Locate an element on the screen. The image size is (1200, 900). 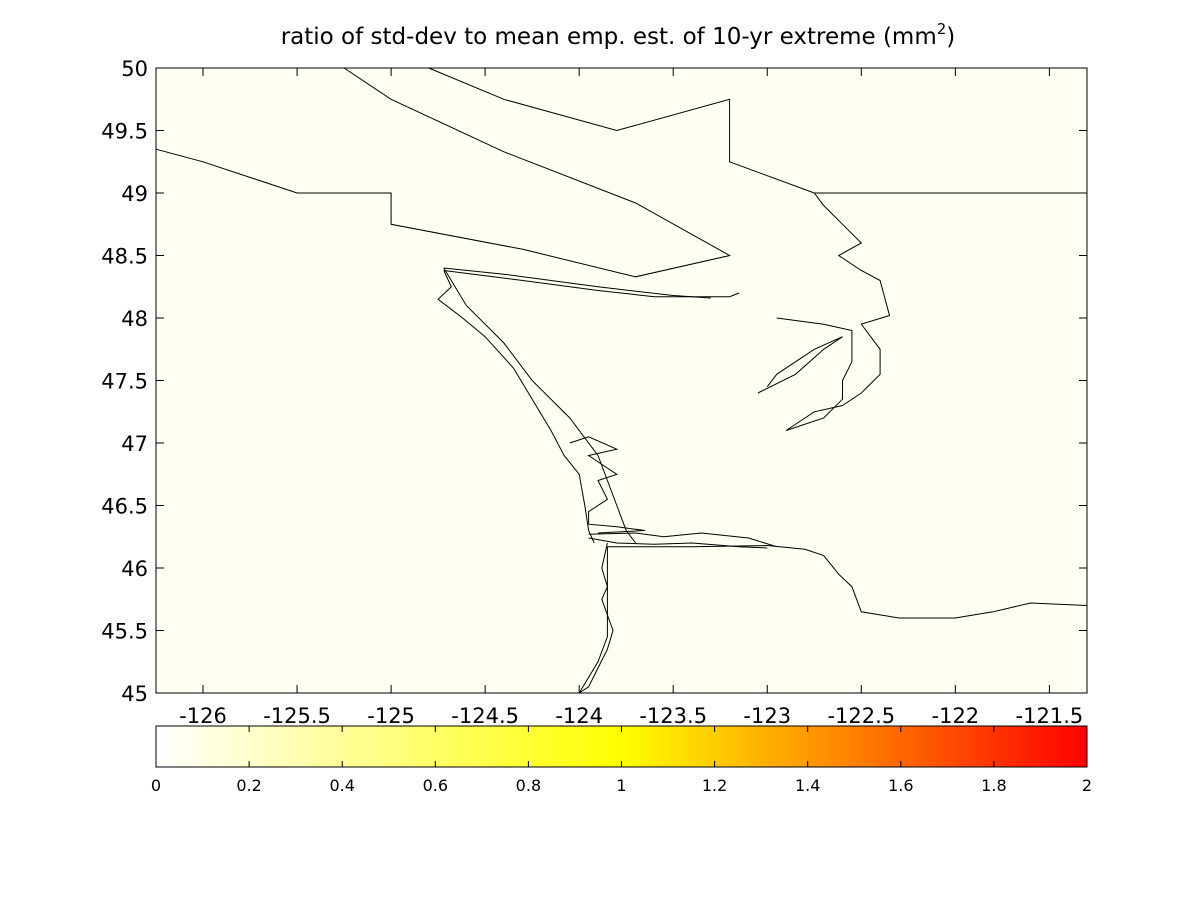
colorbar-tick-label: 1.4 is located at coordinates (807, 785).